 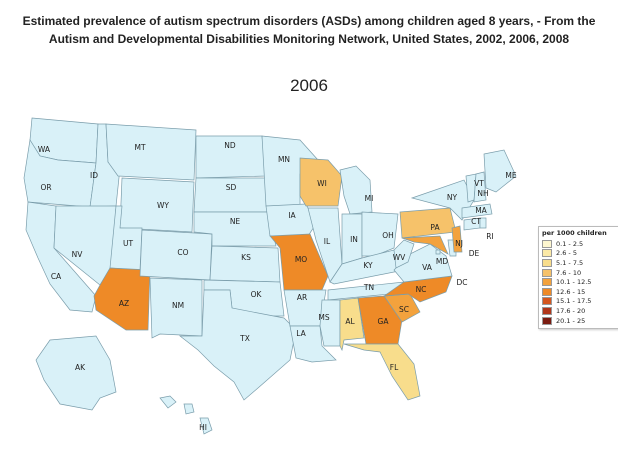 I want to click on state-ia, so click(x=291, y=220).